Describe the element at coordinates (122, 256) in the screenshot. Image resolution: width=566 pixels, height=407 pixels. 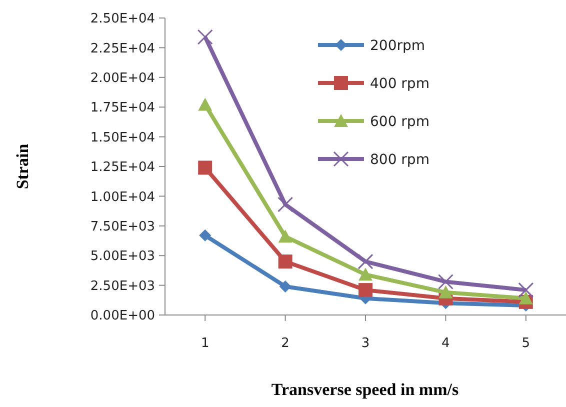
I see `y-tick-label: 5.00E+03` at that location.